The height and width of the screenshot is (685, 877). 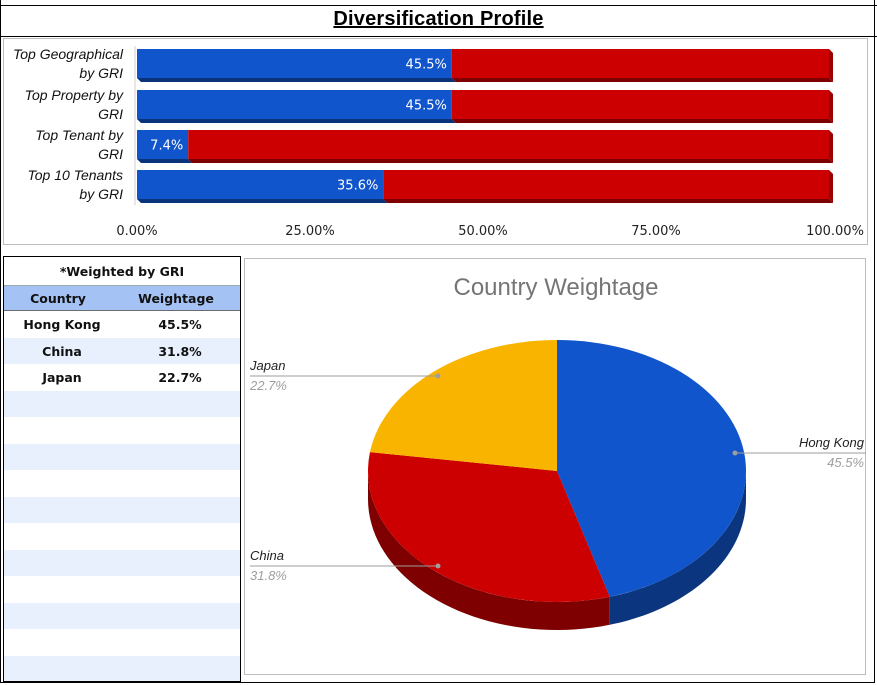 I want to click on bar-category-label-line: Top Tenant by, so click(x=79, y=135).